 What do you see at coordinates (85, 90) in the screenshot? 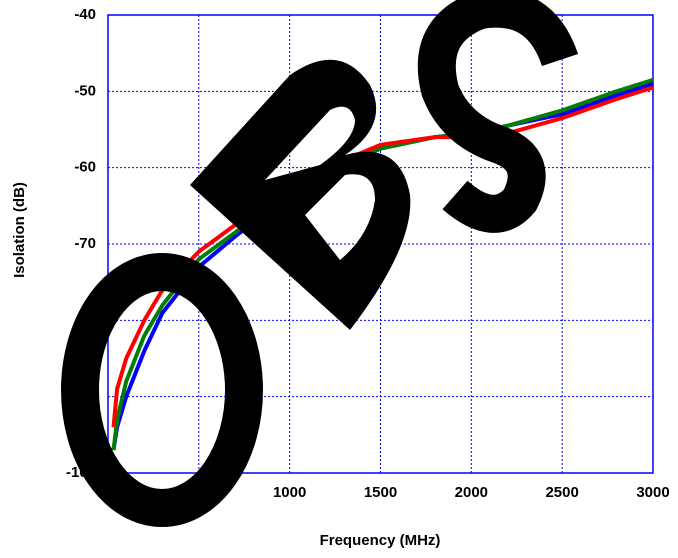
I see `y-tick-label: -50` at bounding box center [85, 90].